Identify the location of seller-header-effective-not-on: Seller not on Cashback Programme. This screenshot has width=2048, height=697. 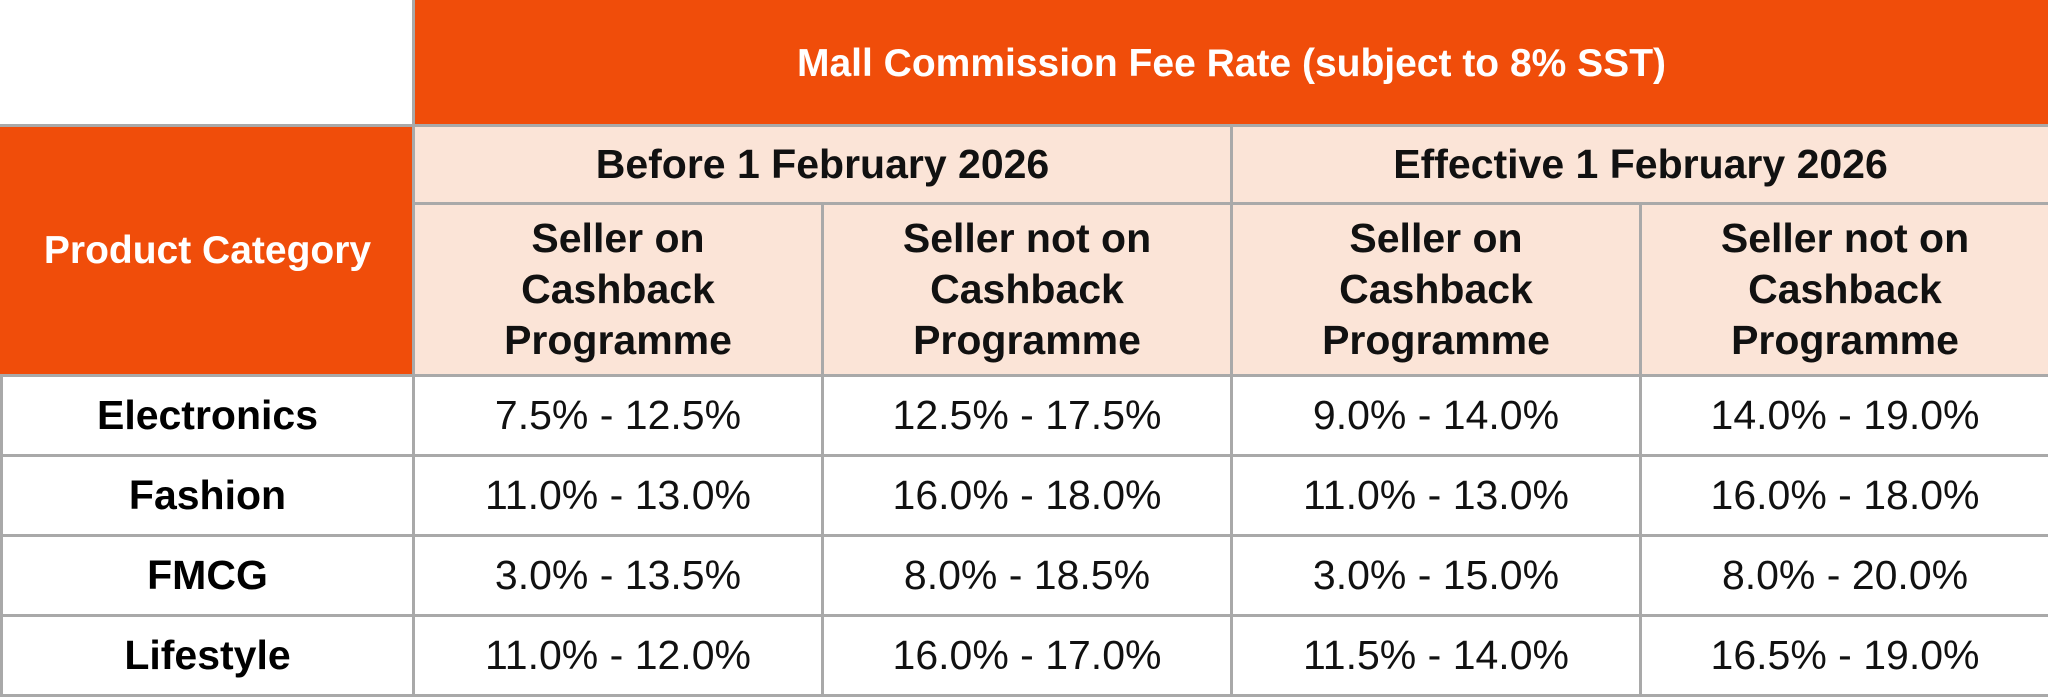
(1844, 290).